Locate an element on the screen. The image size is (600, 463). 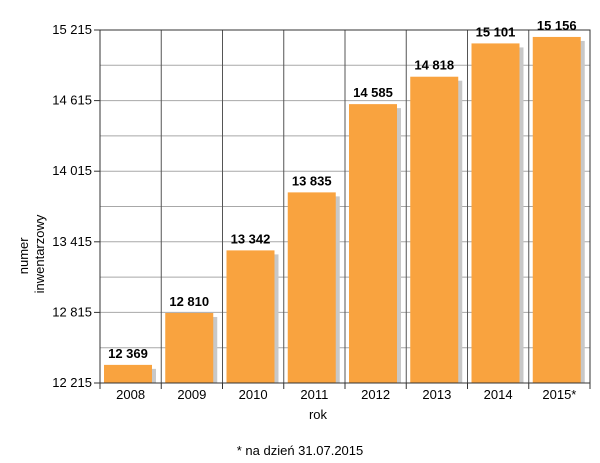
data-label: 12 369 is located at coordinates (128, 353).